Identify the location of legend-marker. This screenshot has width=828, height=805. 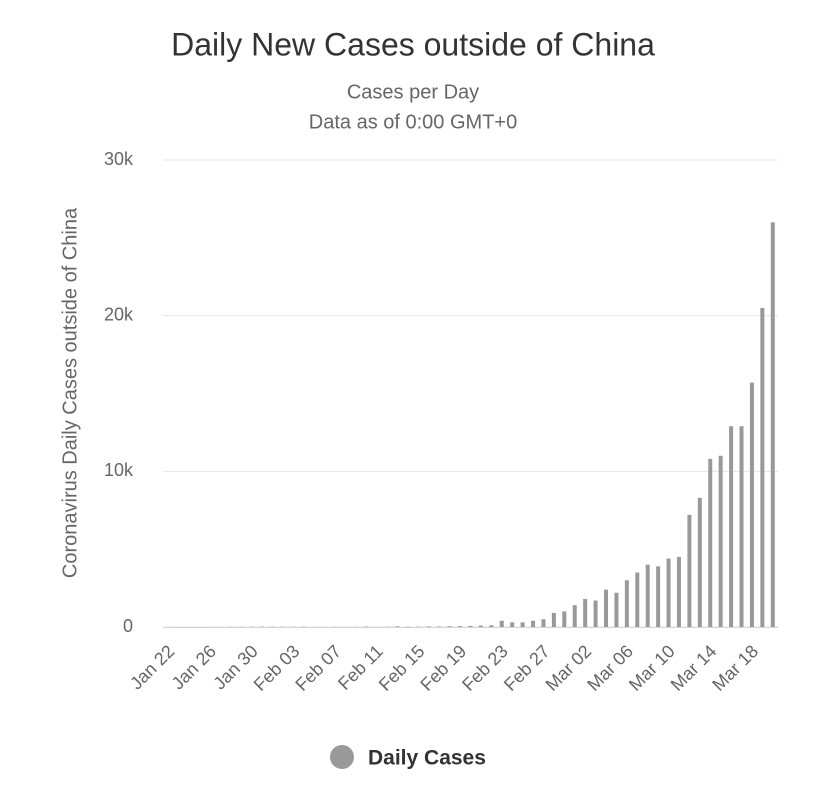
(342, 757).